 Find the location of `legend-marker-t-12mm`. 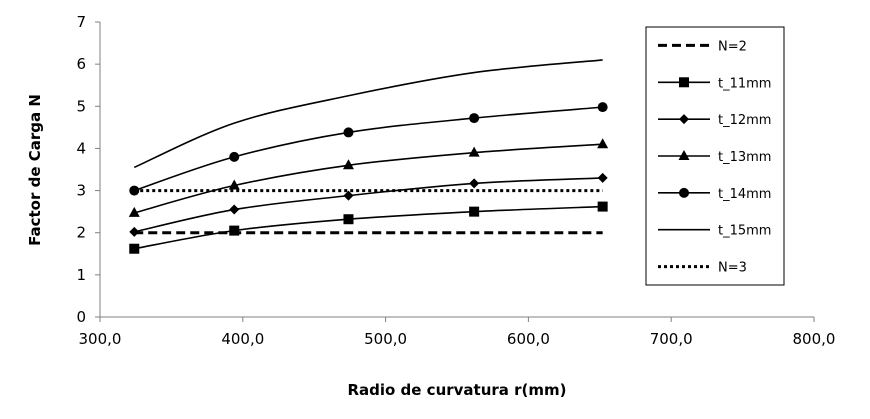

legend-marker-t-12mm is located at coordinates (684, 119).